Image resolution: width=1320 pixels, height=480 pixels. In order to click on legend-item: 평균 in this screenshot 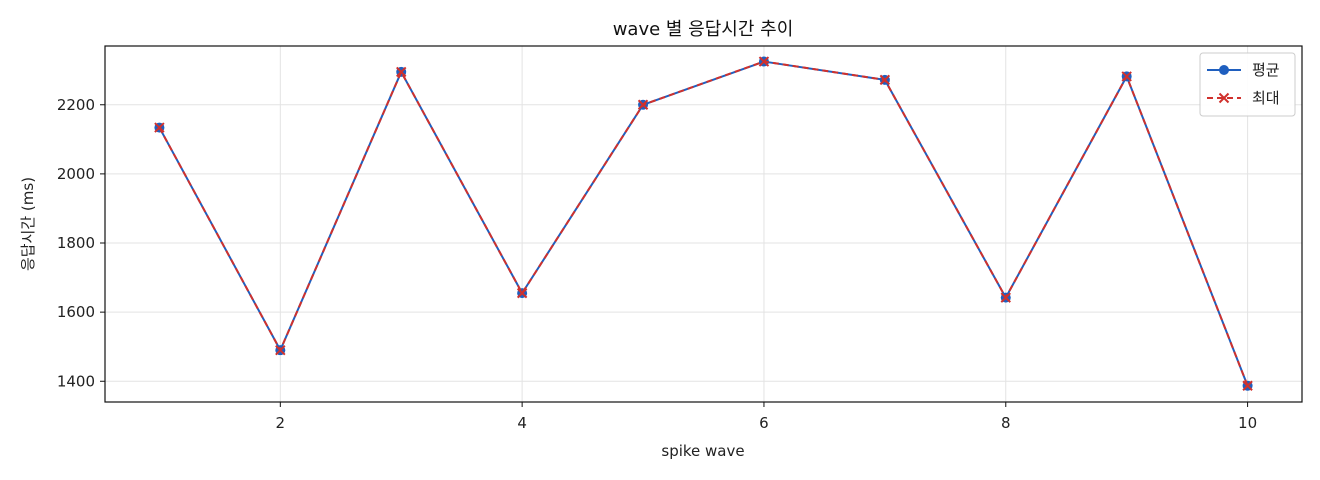, I will do `click(1243, 70)`.